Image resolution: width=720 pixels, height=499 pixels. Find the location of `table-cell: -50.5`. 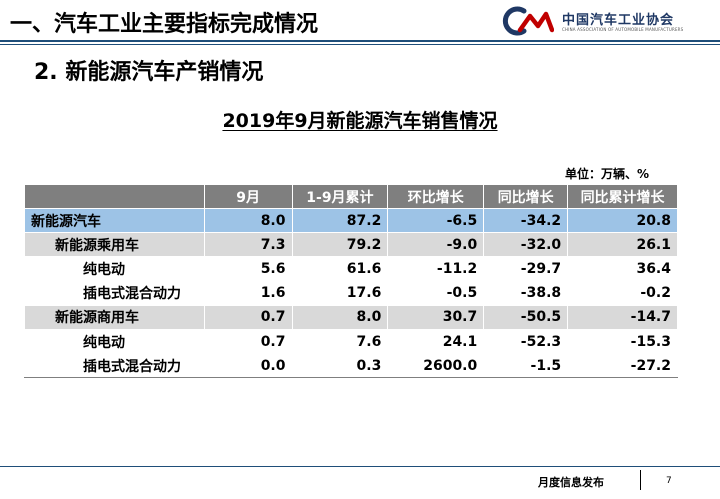

table-cell: -50.5 is located at coordinates (526, 317).